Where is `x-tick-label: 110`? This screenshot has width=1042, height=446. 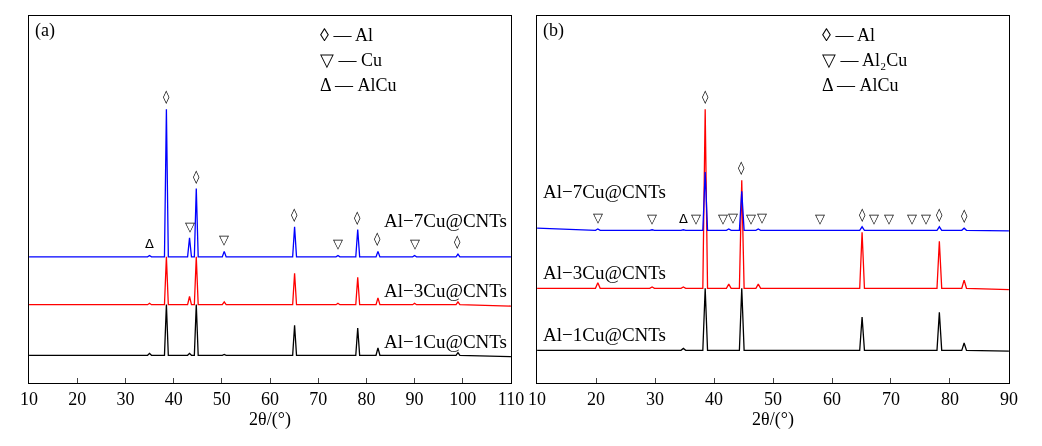 x-tick-label: 110 is located at coordinates (511, 399).